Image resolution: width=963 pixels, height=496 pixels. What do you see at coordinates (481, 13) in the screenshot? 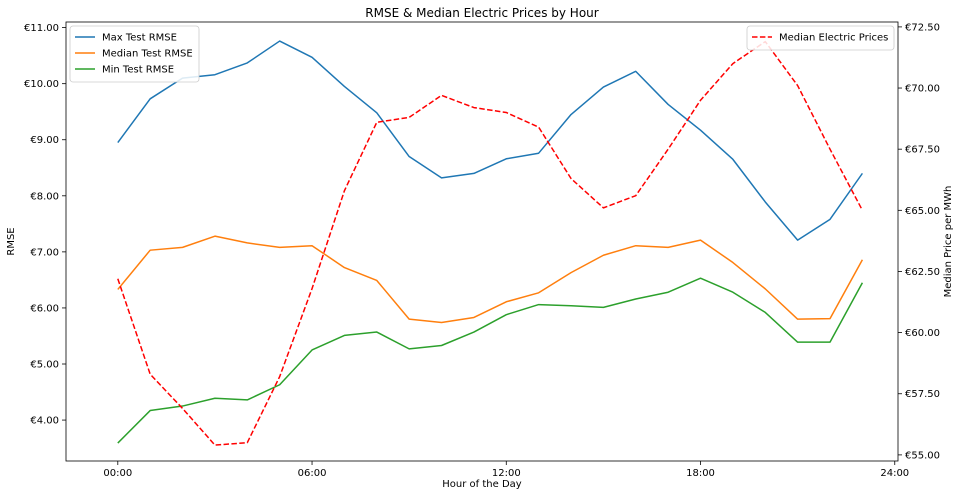
I see `chart-title: RMSE & Median Electric Prices by Hour` at bounding box center [481, 13].